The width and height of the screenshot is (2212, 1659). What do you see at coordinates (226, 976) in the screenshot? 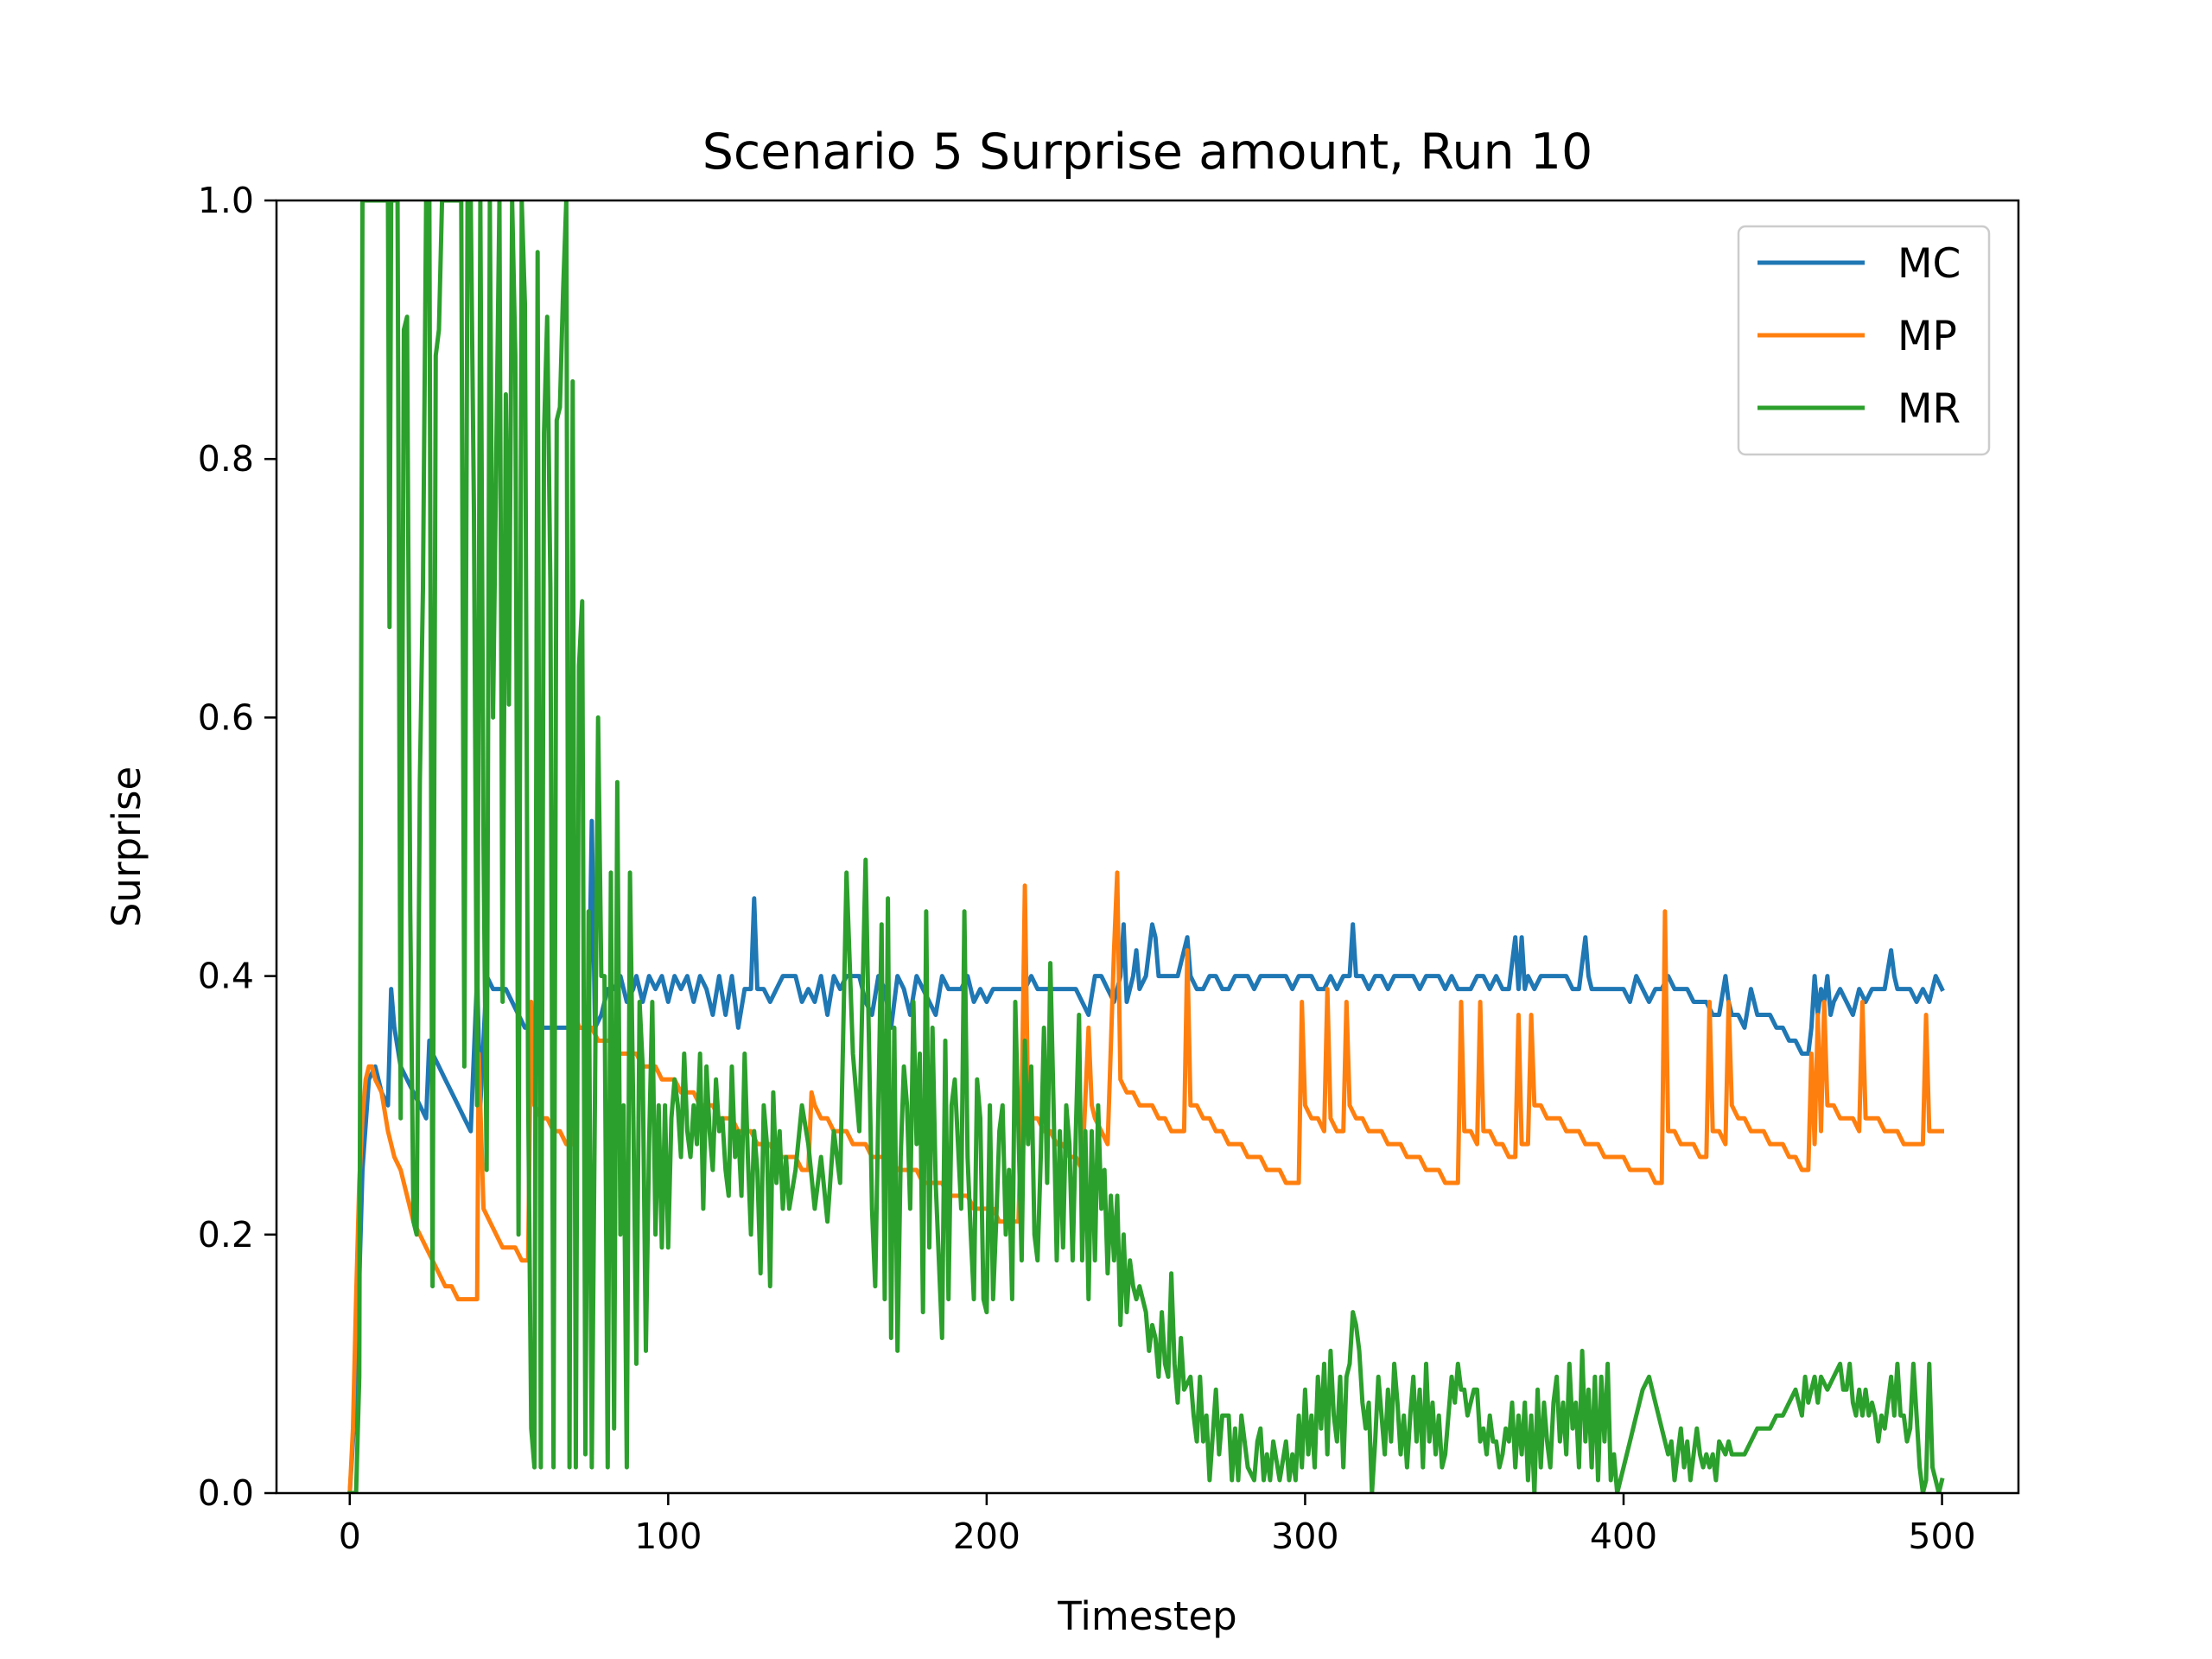
I see `y-tick-label: 0.4` at bounding box center [226, 976].